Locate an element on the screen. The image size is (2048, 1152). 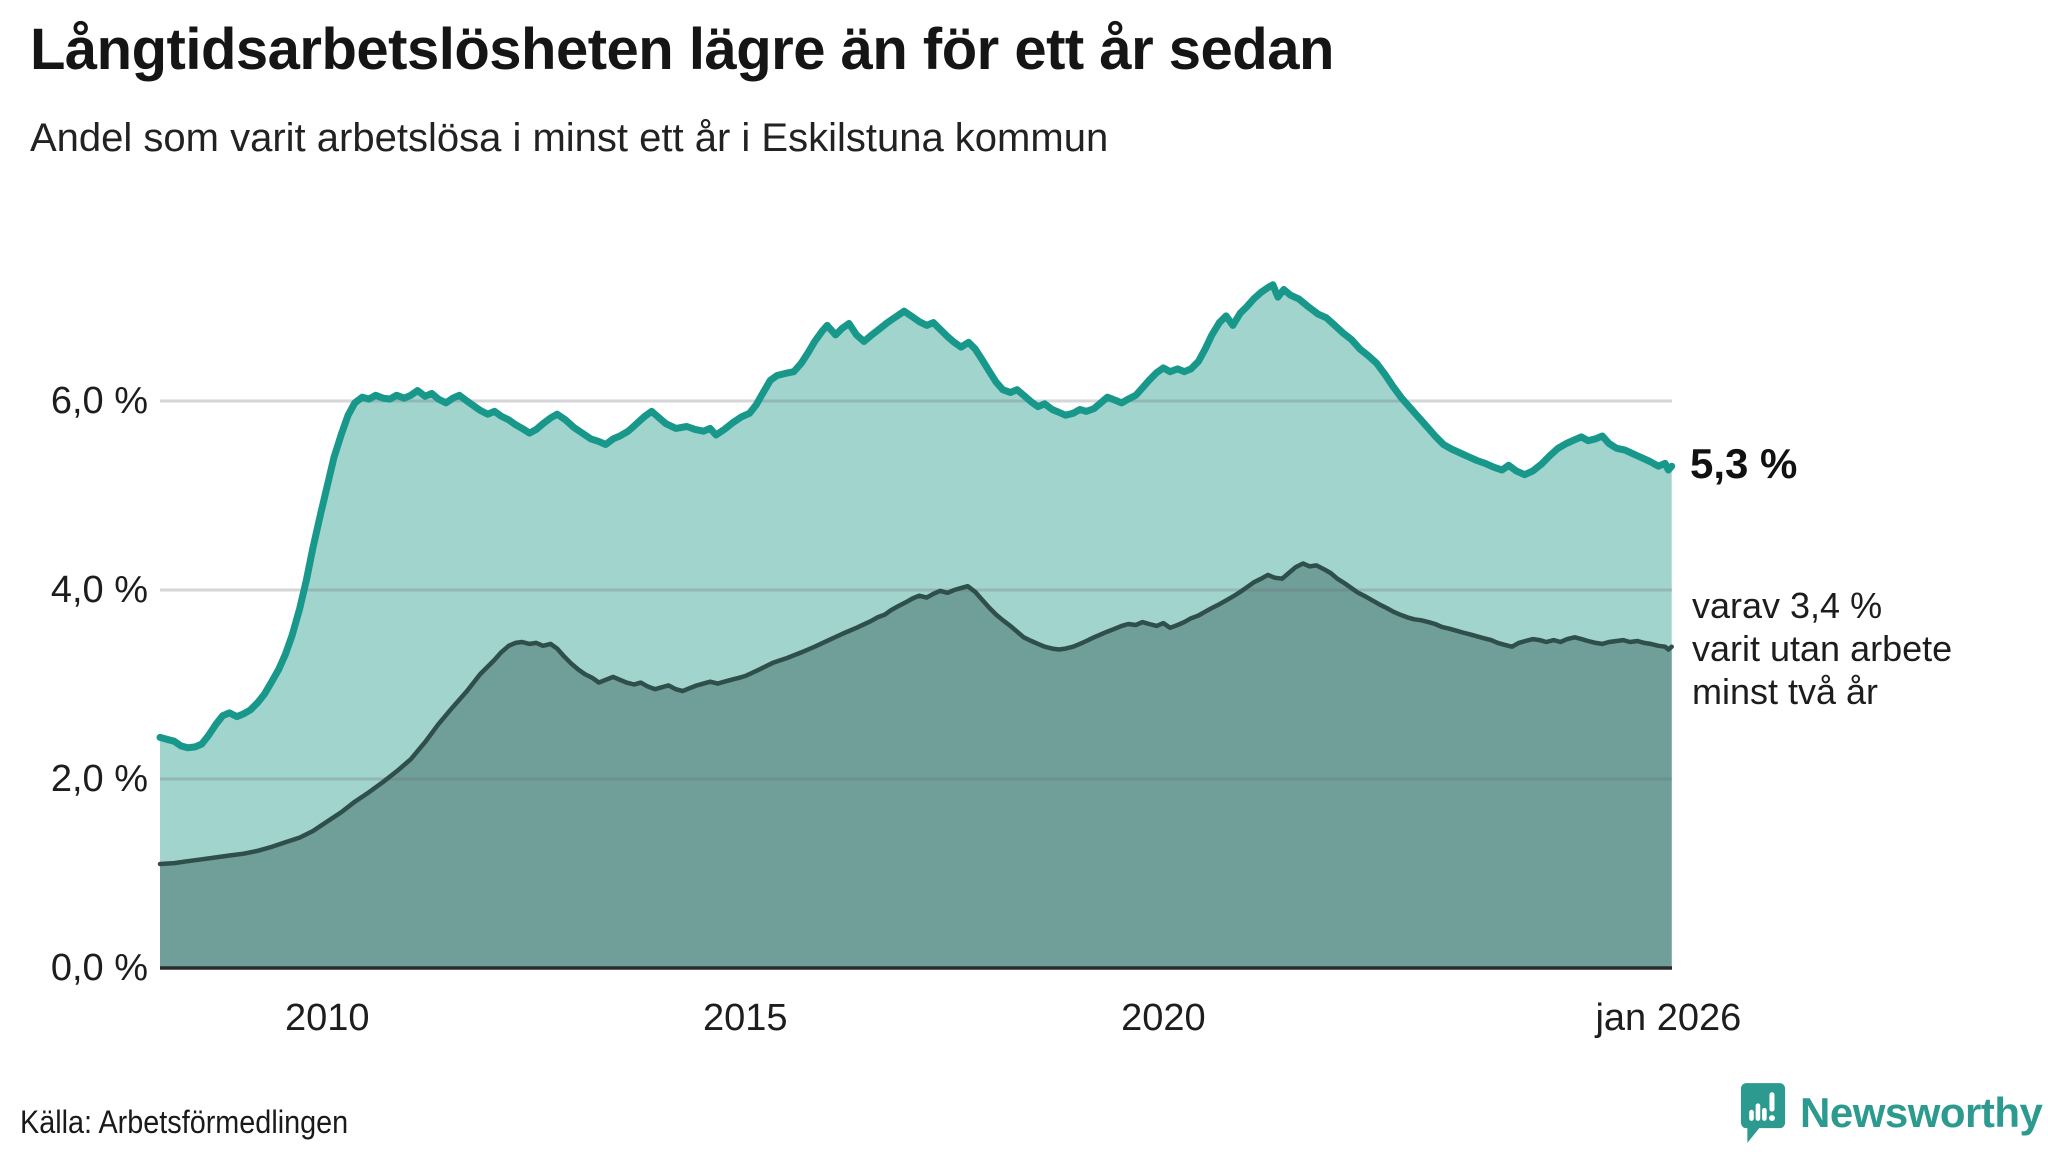
newsworthy-logo-text: Newsworthy is located at coordinates (1921, 1112).